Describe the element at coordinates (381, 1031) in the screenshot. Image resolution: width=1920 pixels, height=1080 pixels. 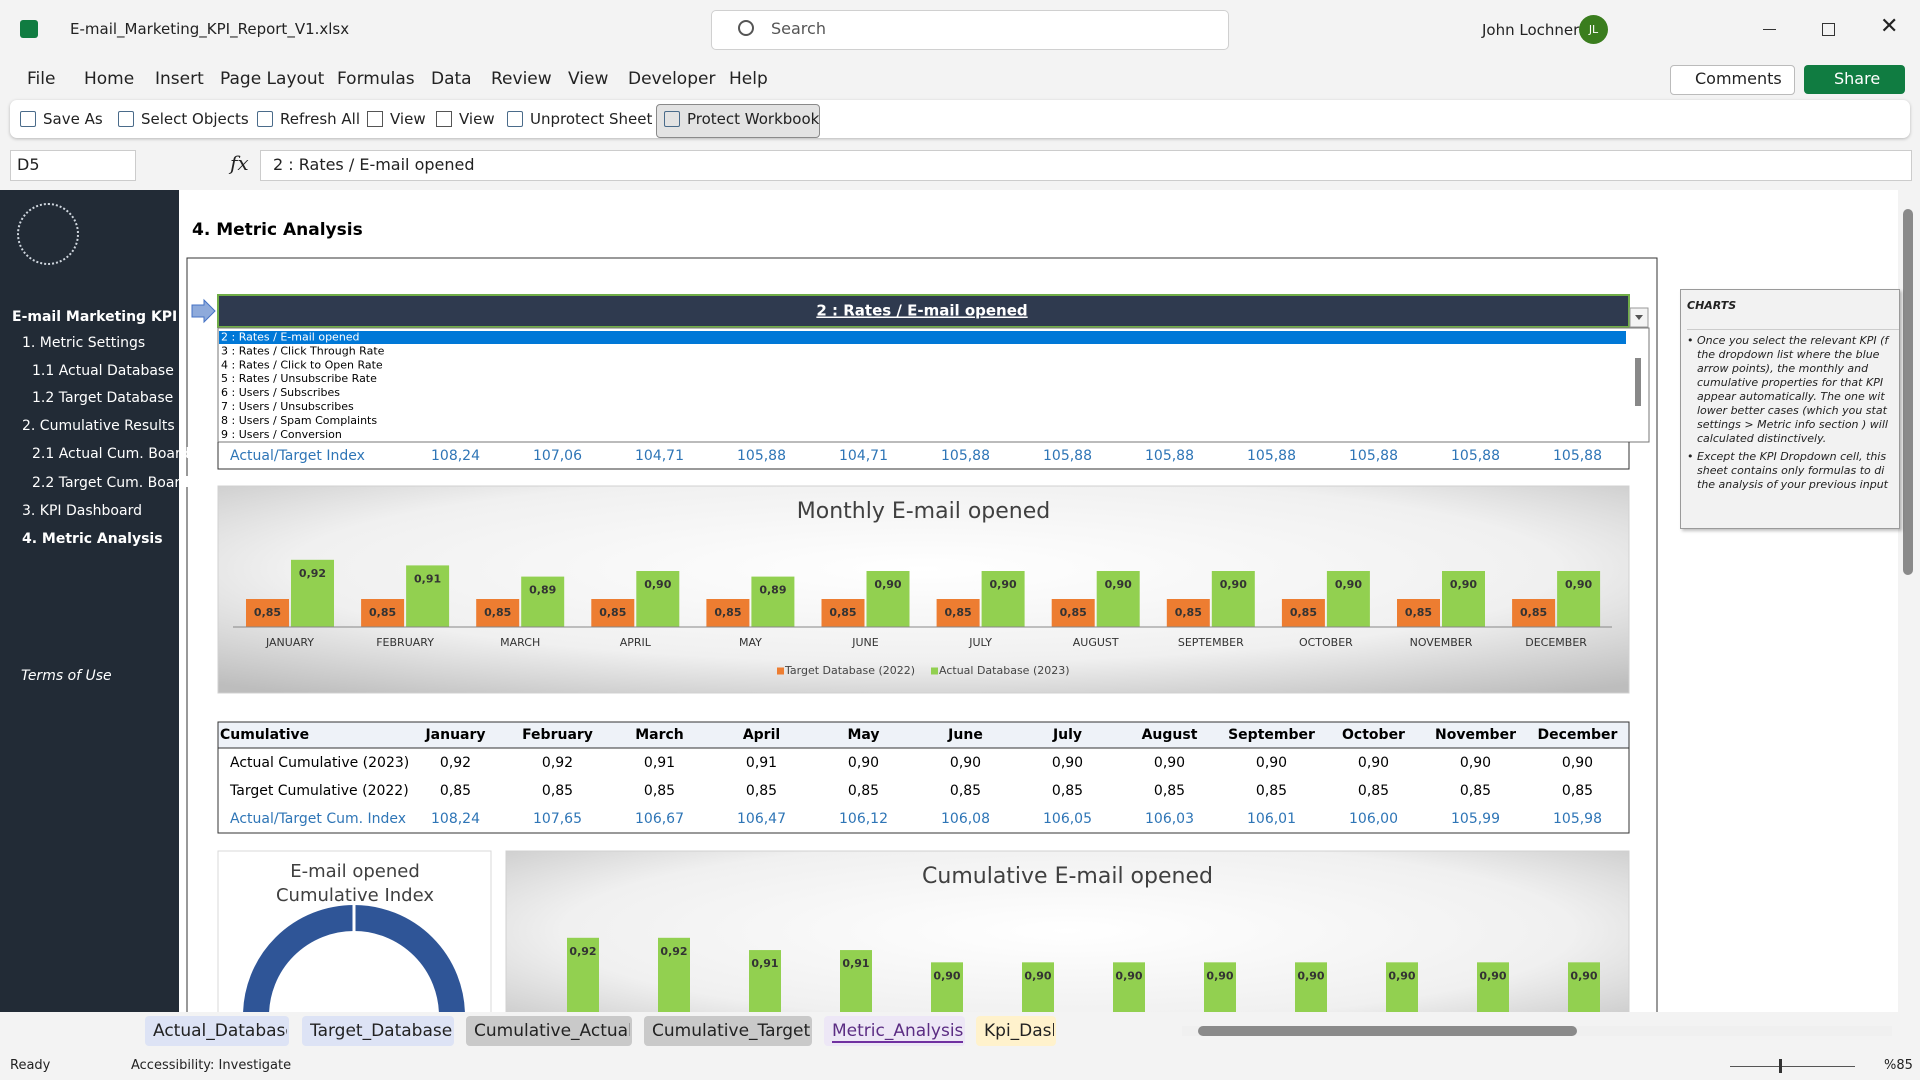
I see `sheet-tab-label: Target_Database` at that location.